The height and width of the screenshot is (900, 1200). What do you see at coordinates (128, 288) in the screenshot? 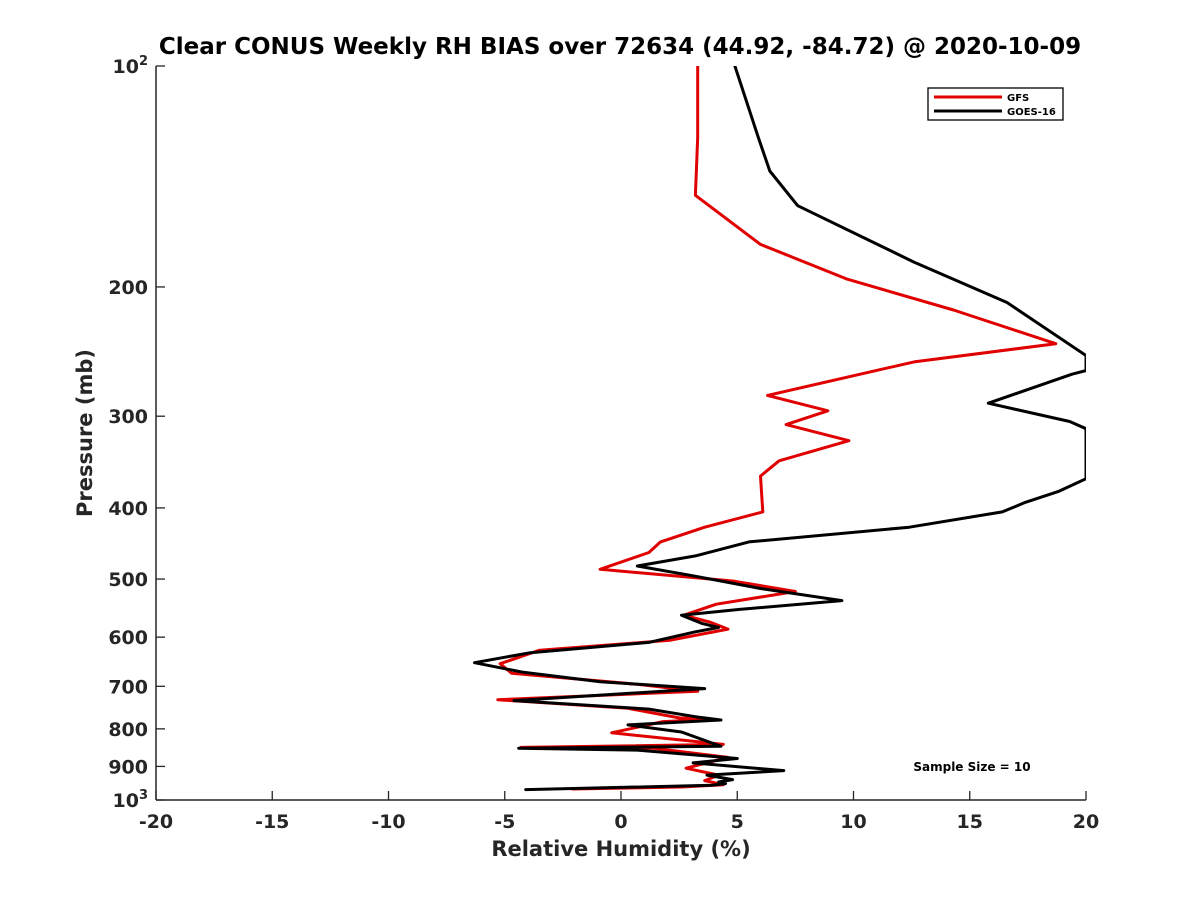
I see `y-tick-label: 200` at bounding box center [128, 288].